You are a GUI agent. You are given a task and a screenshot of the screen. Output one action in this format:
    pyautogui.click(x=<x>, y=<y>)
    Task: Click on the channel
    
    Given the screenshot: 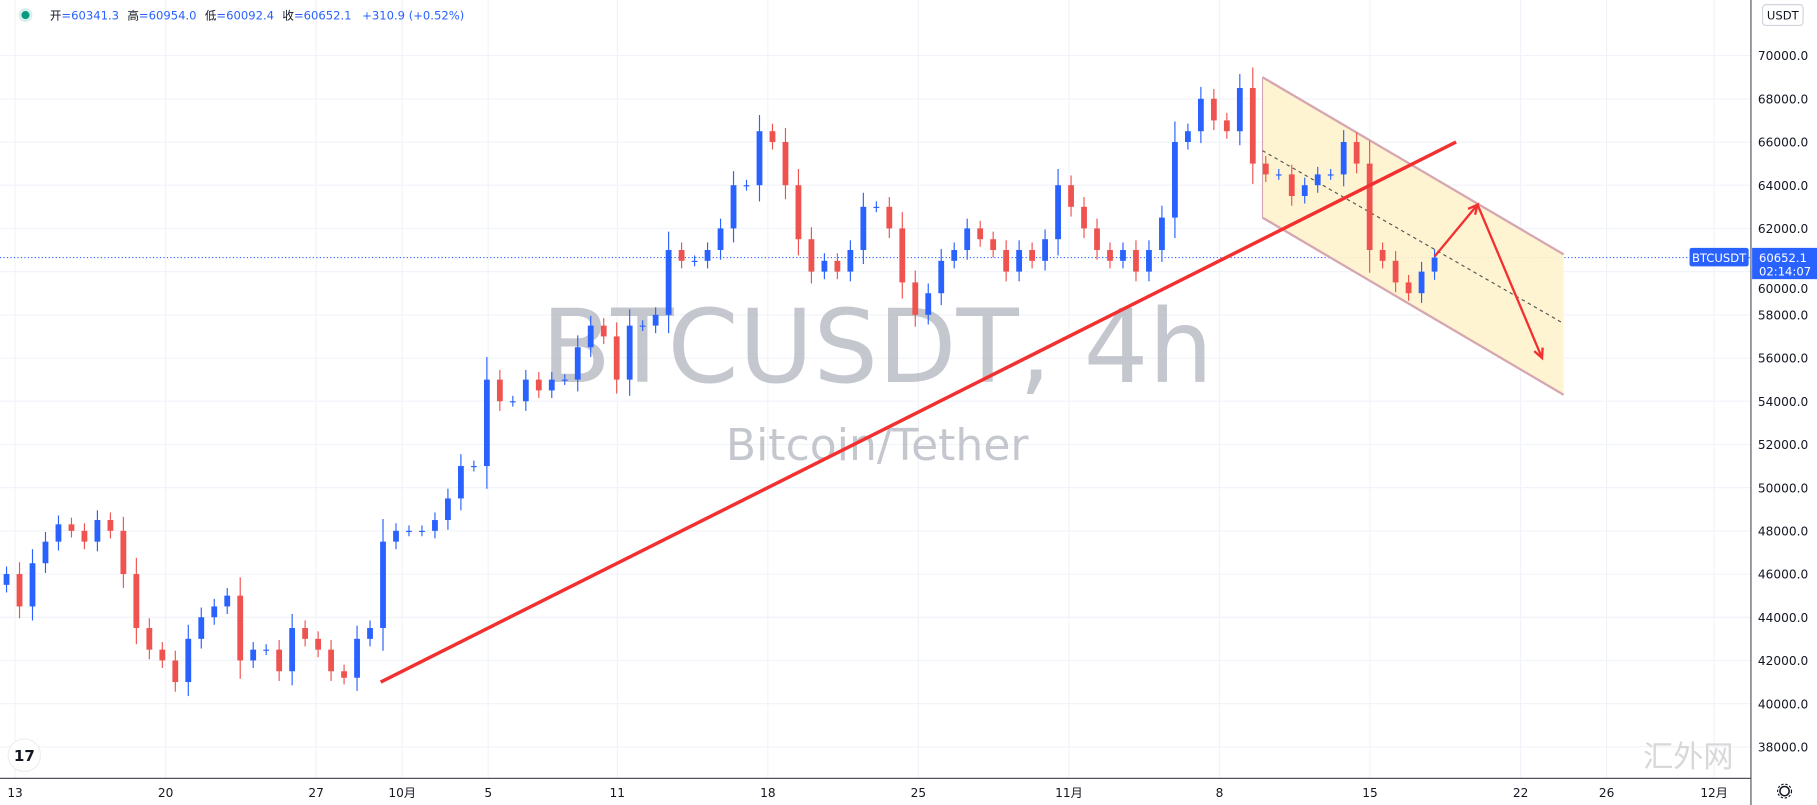 What is the action you would take?
    pyautogui.click(x=1413, y=236)
    